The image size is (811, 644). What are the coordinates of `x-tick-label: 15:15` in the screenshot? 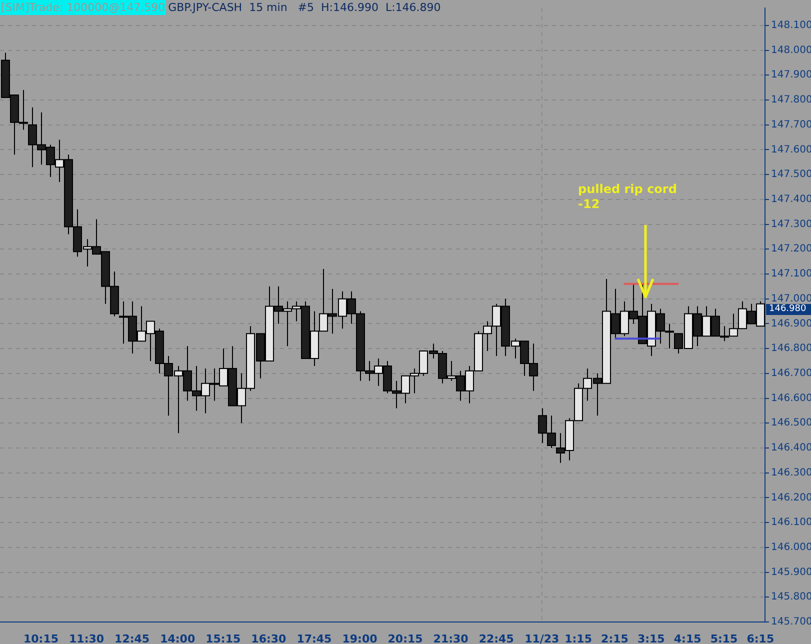 It's located at (223, 638).